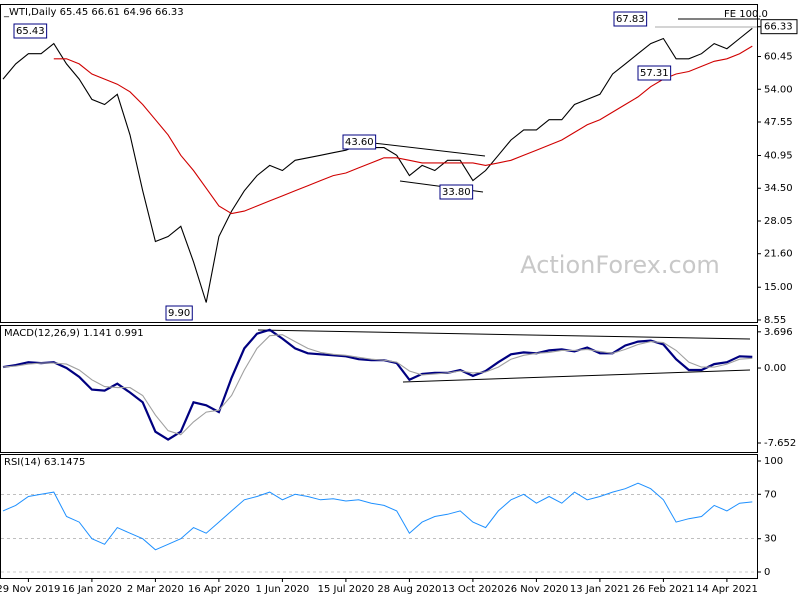 Image resolution: width=800 pixels, height=600 pixels. What do you see at coordinates (778, 188) in the screenshot?
I see `y-tick-label: 34.50` at bounding box center [778, 188].